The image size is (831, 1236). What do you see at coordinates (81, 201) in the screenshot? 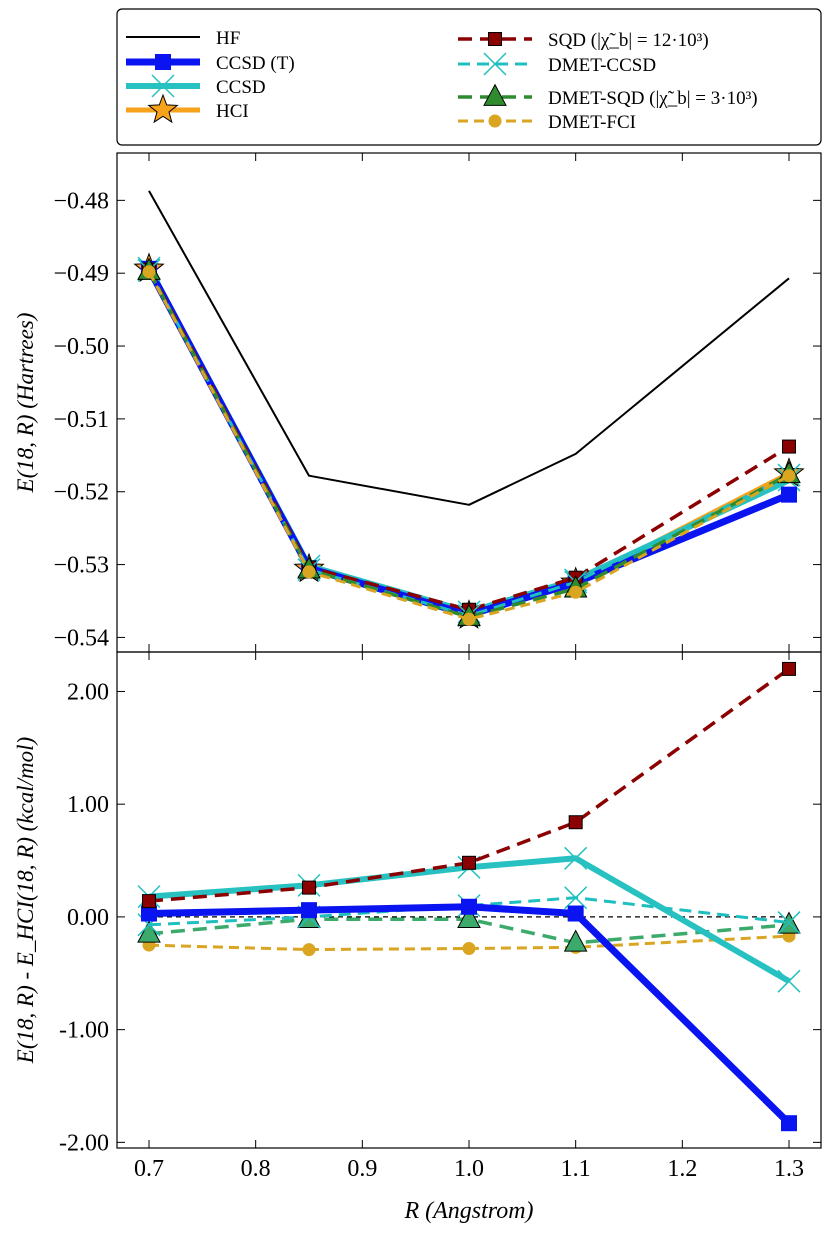
I see `y-tick-label: −0.48` at bounding box center [81, 201].